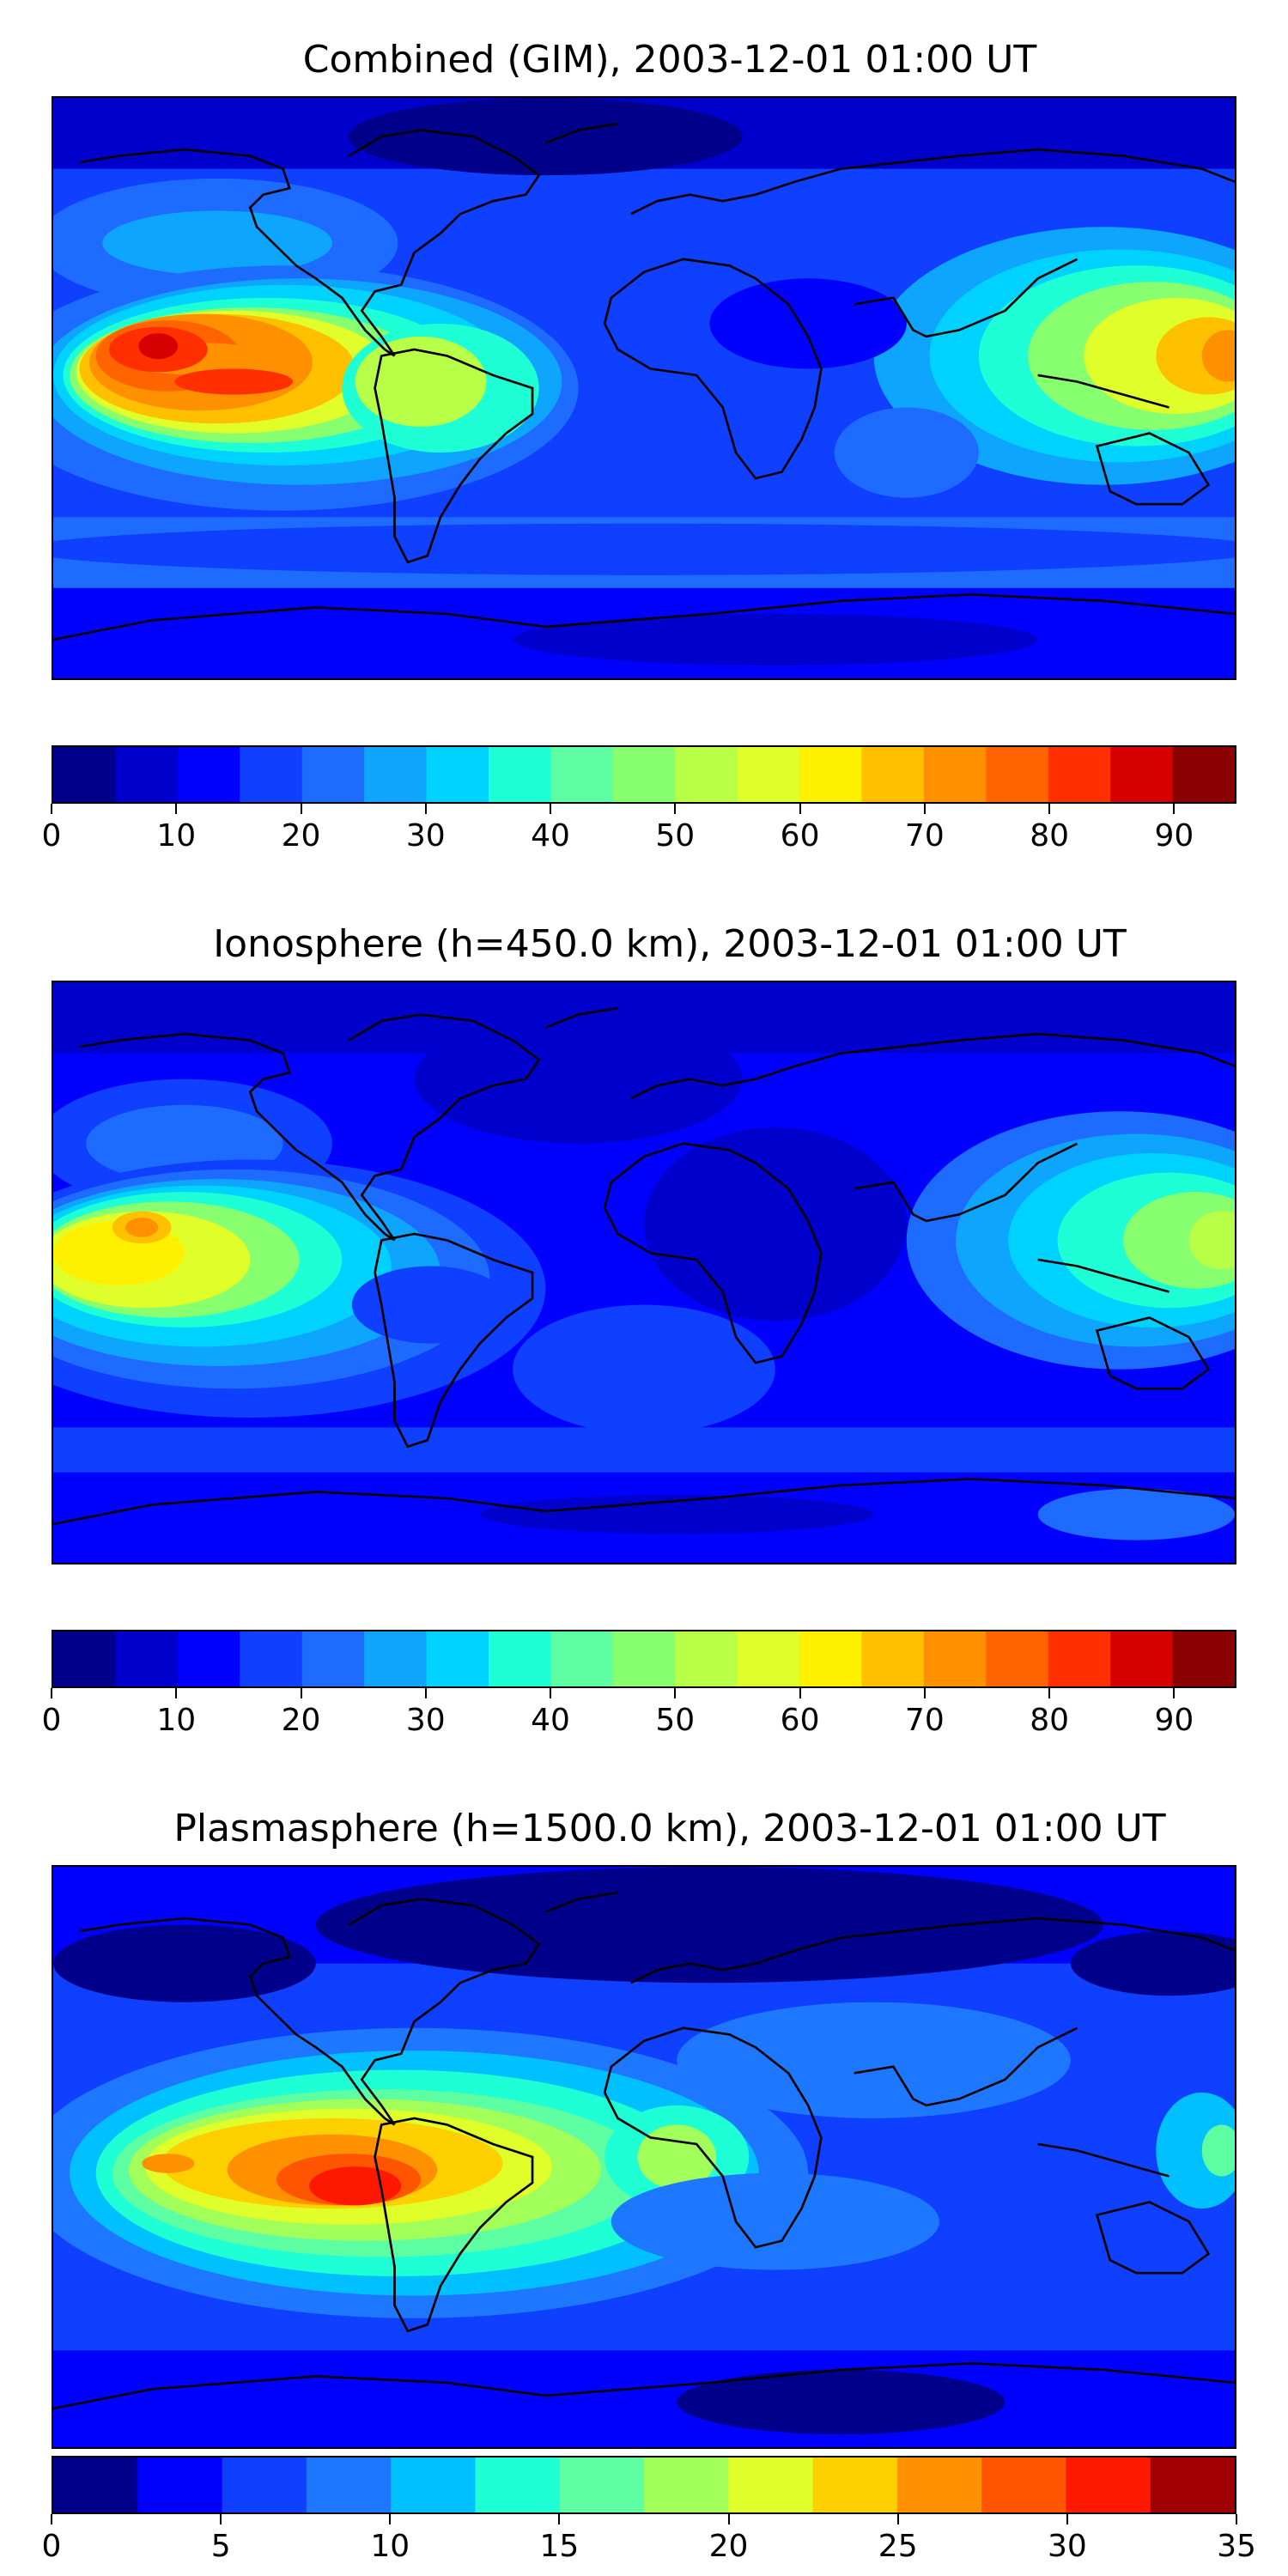 Image resolution: width=1288 pixels, height=2576 pixels. Describe the element at coordinates (1049, 836) in the screenshot. I see `colorbar-tick-label: 80` at that location.